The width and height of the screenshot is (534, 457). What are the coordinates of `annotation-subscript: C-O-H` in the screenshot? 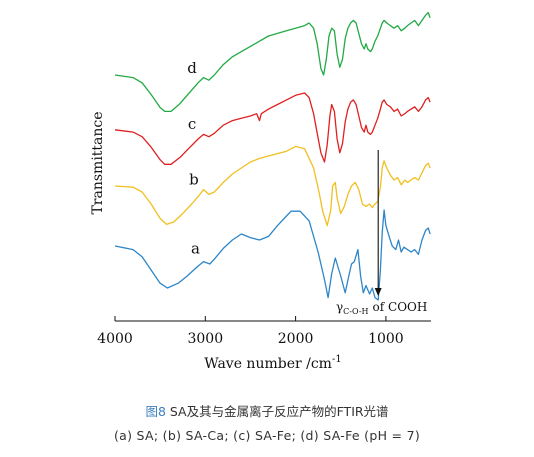 It's located at (355, 311).